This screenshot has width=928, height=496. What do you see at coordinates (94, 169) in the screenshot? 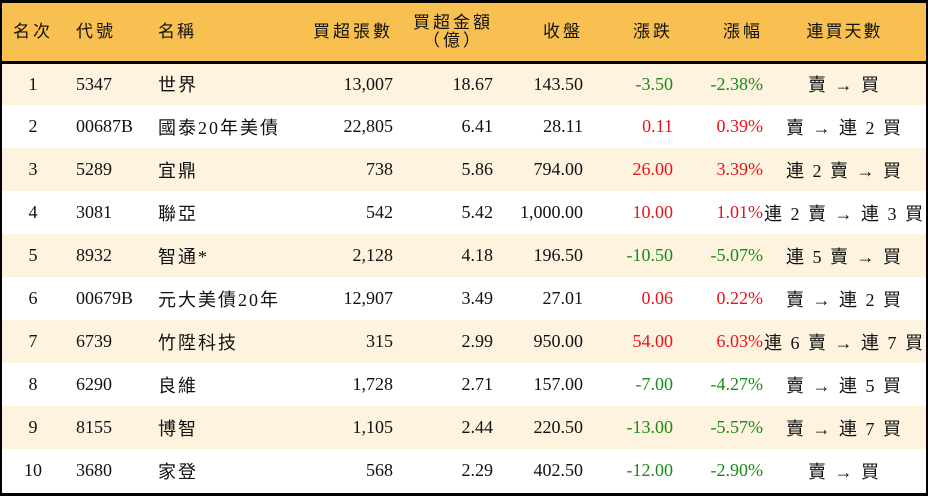
I see `code-cell: 5289` at bounding box center [94, 169].